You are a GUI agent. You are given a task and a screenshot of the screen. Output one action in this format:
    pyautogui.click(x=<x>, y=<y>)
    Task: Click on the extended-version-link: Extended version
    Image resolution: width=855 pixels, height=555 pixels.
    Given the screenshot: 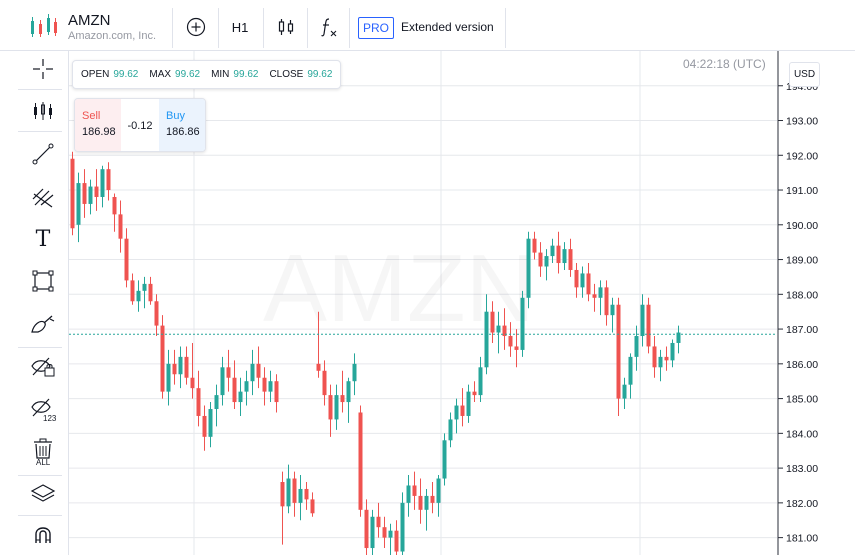 What is the action you would take?
    pyautogui.click(x=447, y=27)
    